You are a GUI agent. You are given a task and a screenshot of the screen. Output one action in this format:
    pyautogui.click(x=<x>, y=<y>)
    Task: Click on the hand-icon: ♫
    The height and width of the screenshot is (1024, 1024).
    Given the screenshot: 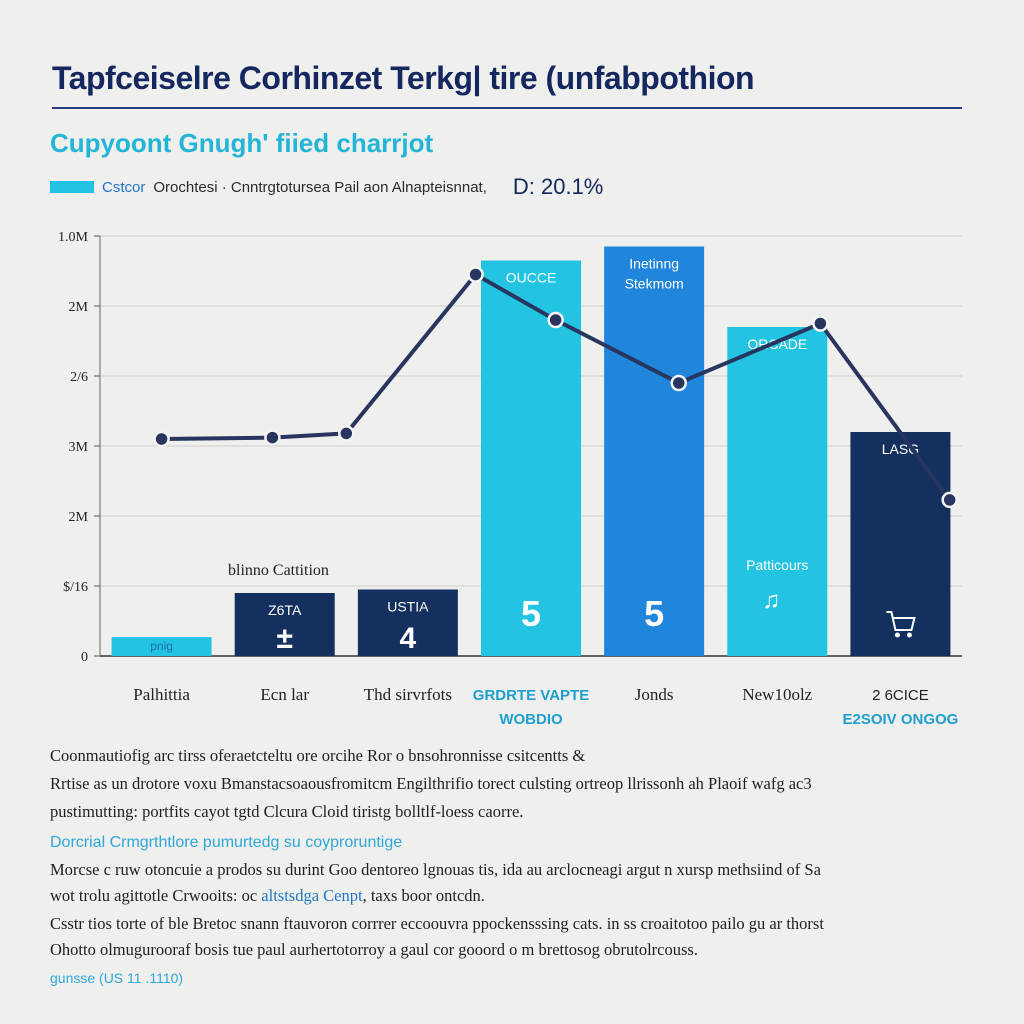 What is the action you would take?
    pyautogui.click(x=771, y=600)
    